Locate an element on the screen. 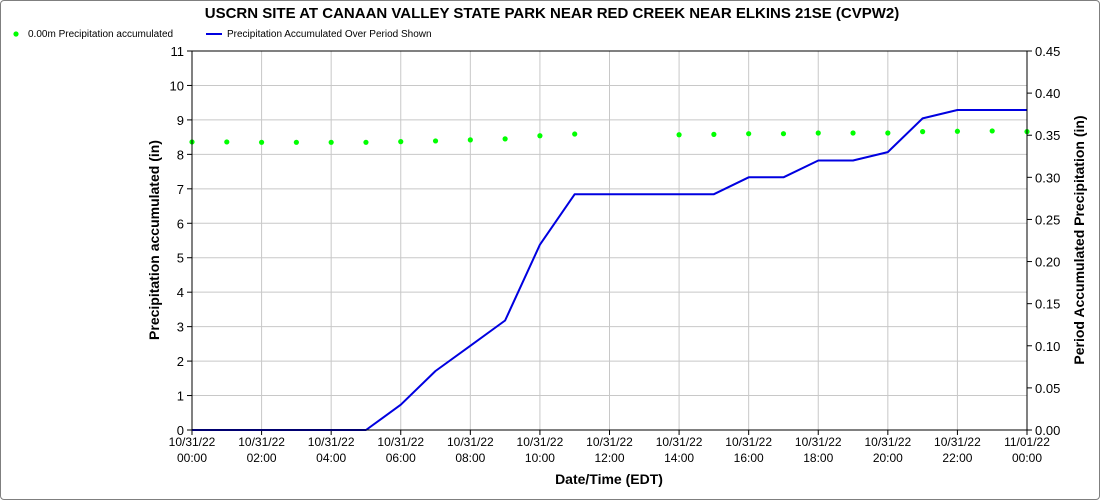  x-tick-time-label: 12:00 is located at coordinates (609, 458).